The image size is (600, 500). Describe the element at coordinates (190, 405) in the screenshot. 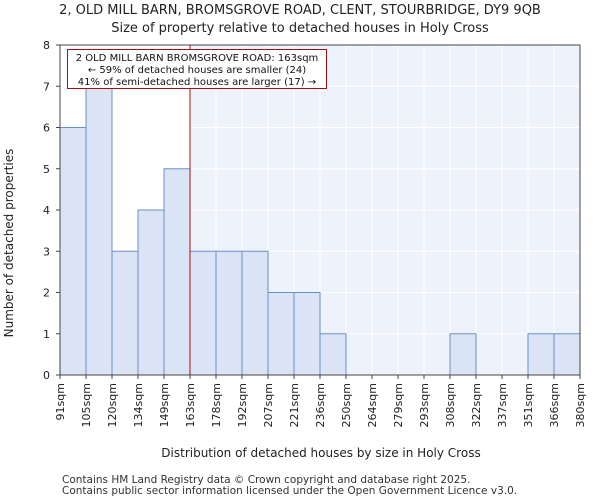

I see `x-tick-label: 163sqm` at that location.